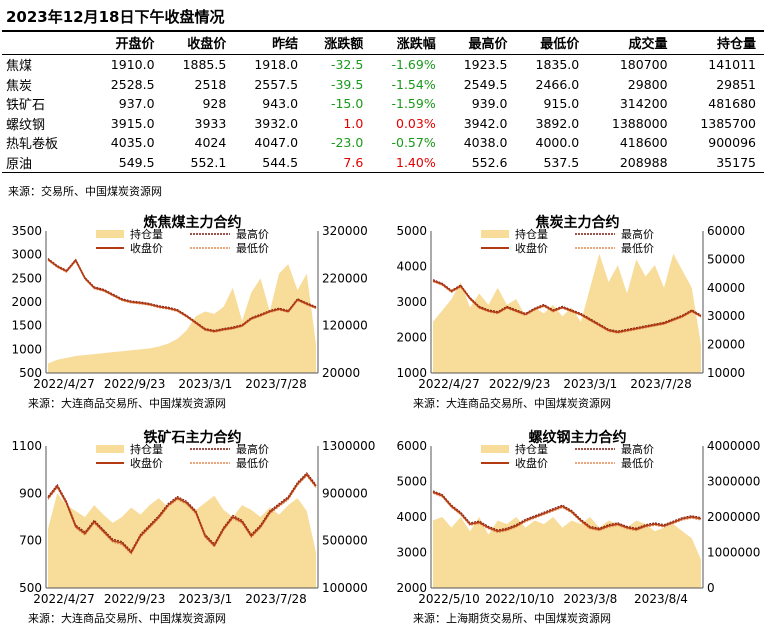  Describe the element at coordinates (19, 86) in the screenshot. I see `table-cell: 焦炭` at that location.